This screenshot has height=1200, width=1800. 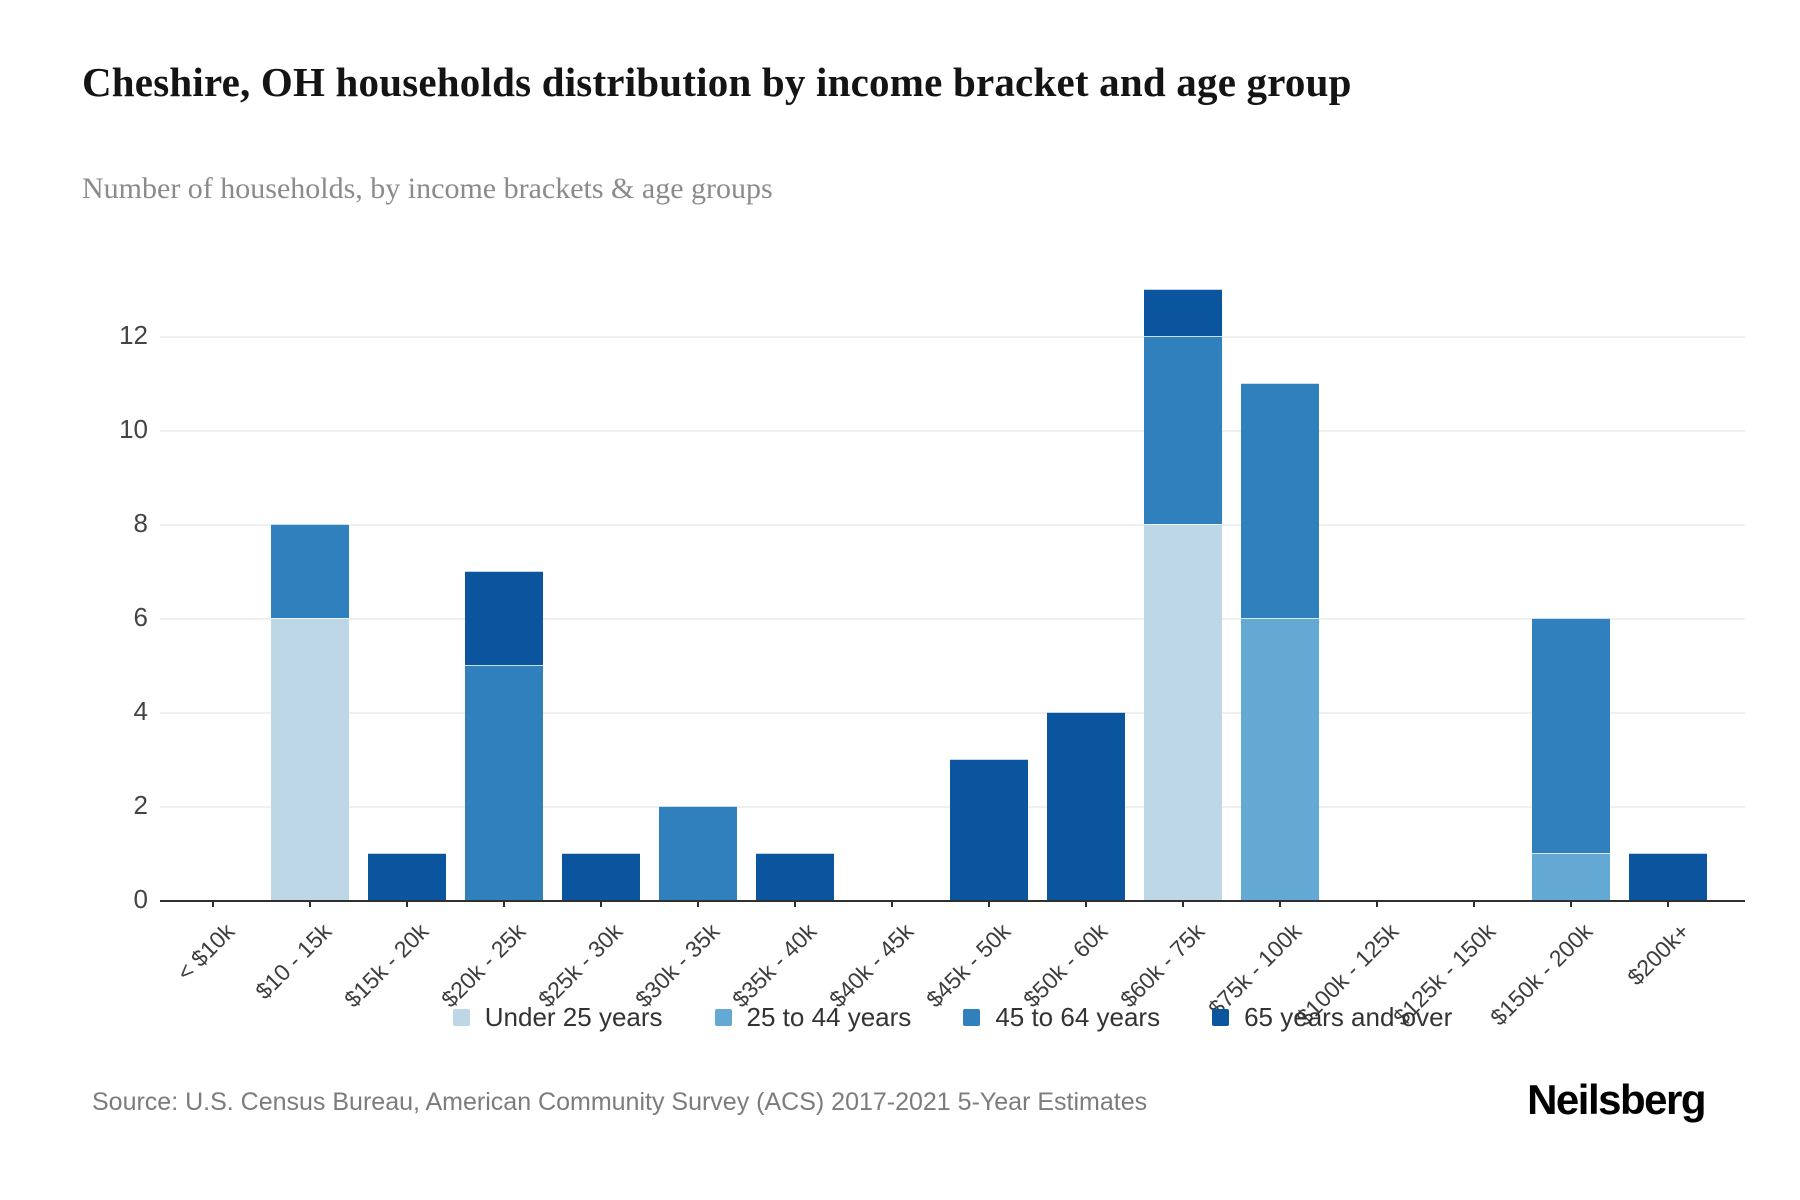 I want to click on x-axis-line, so click(x=952, y=901).